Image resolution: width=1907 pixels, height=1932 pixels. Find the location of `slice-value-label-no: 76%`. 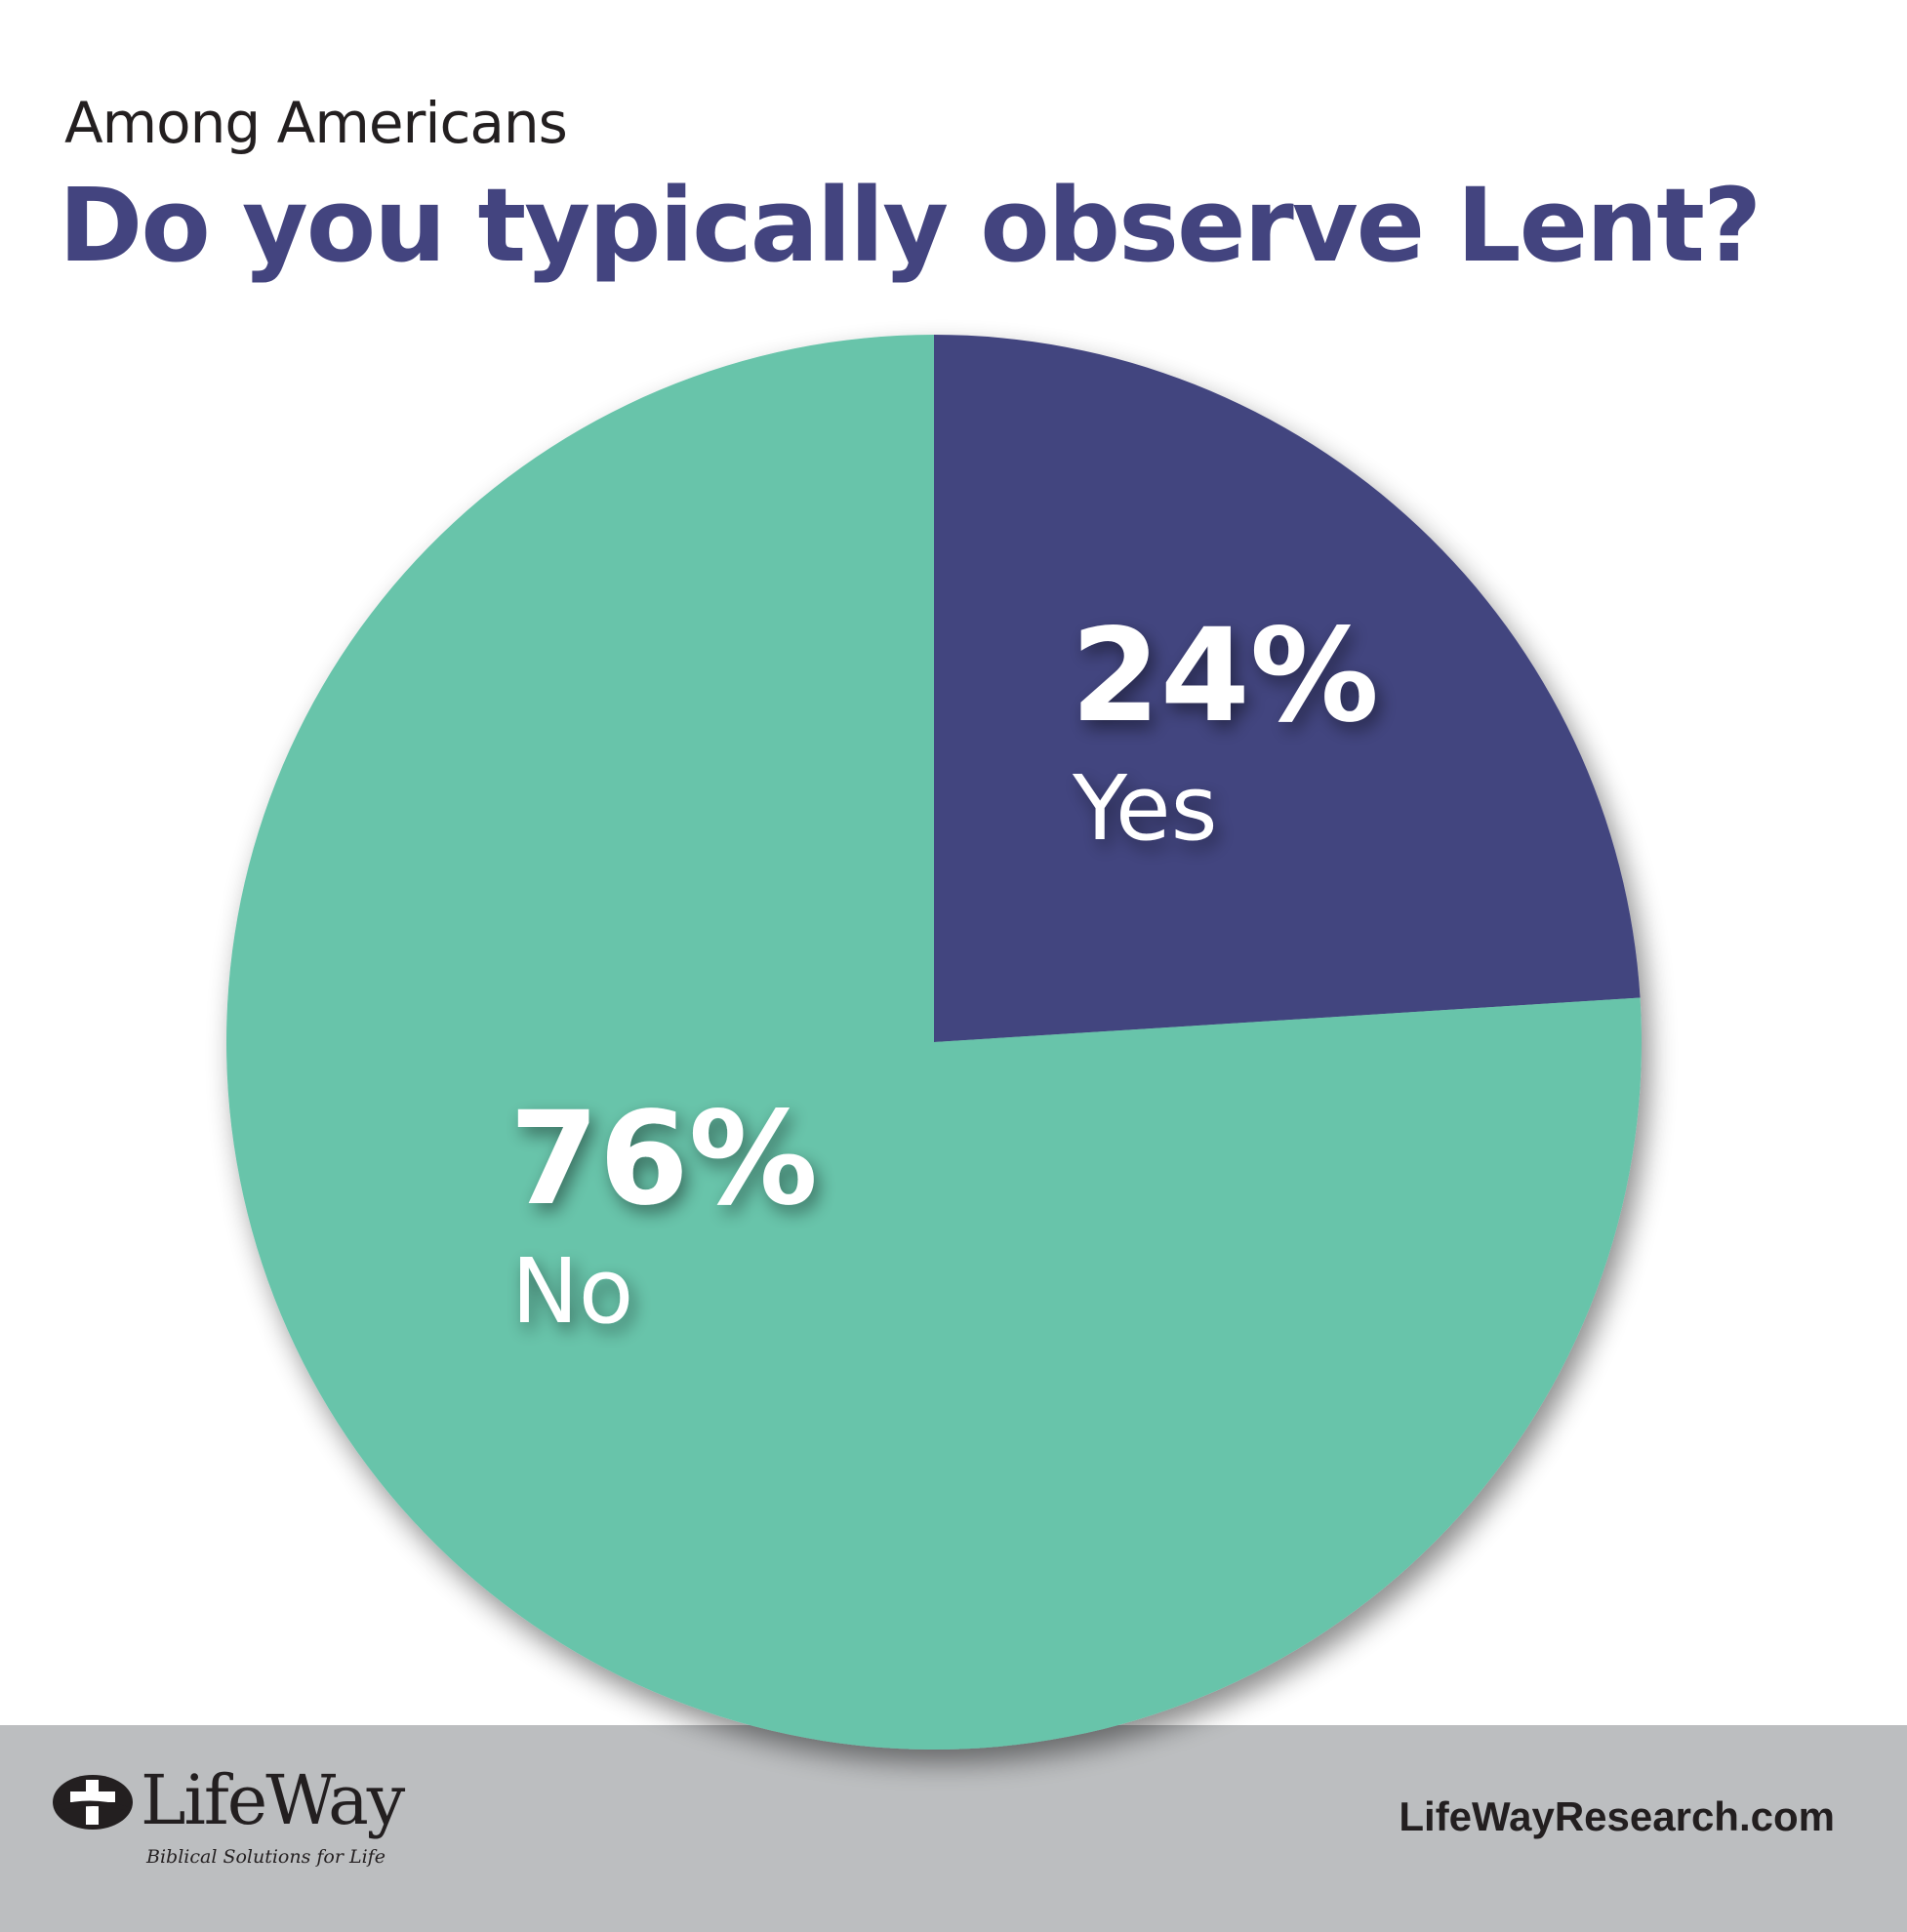

slice-value-label-no: 76% is located at coordinates (663, 1159).